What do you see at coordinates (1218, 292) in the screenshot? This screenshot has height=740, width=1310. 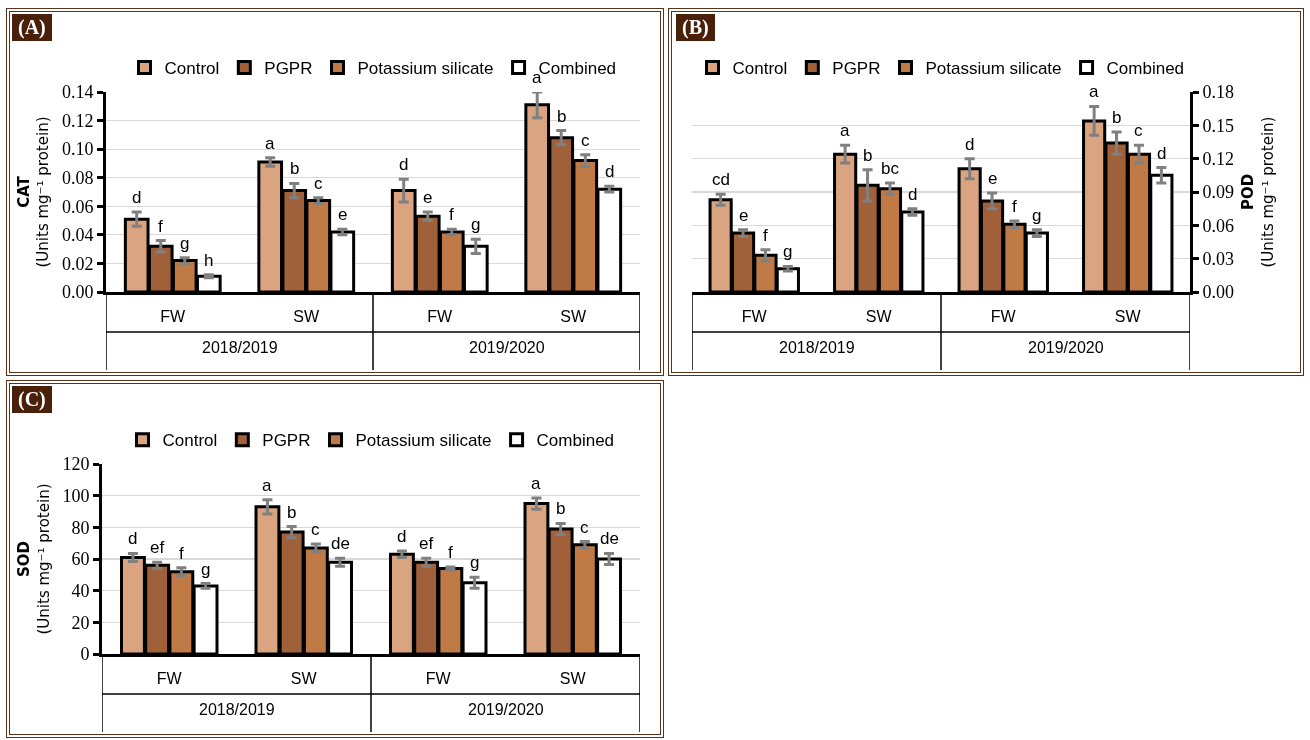 I see `y2-tick-label: 0.00` at bounding box center [1218, 292].